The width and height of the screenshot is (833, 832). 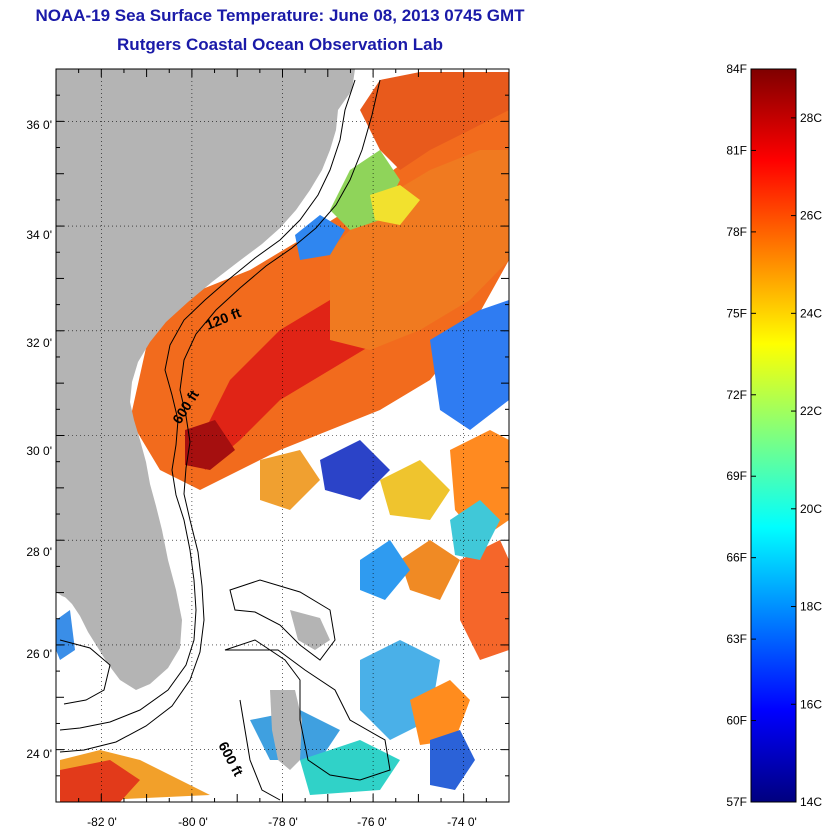 I want to click on lon-label: -78 0', so click(x=283, y=822).